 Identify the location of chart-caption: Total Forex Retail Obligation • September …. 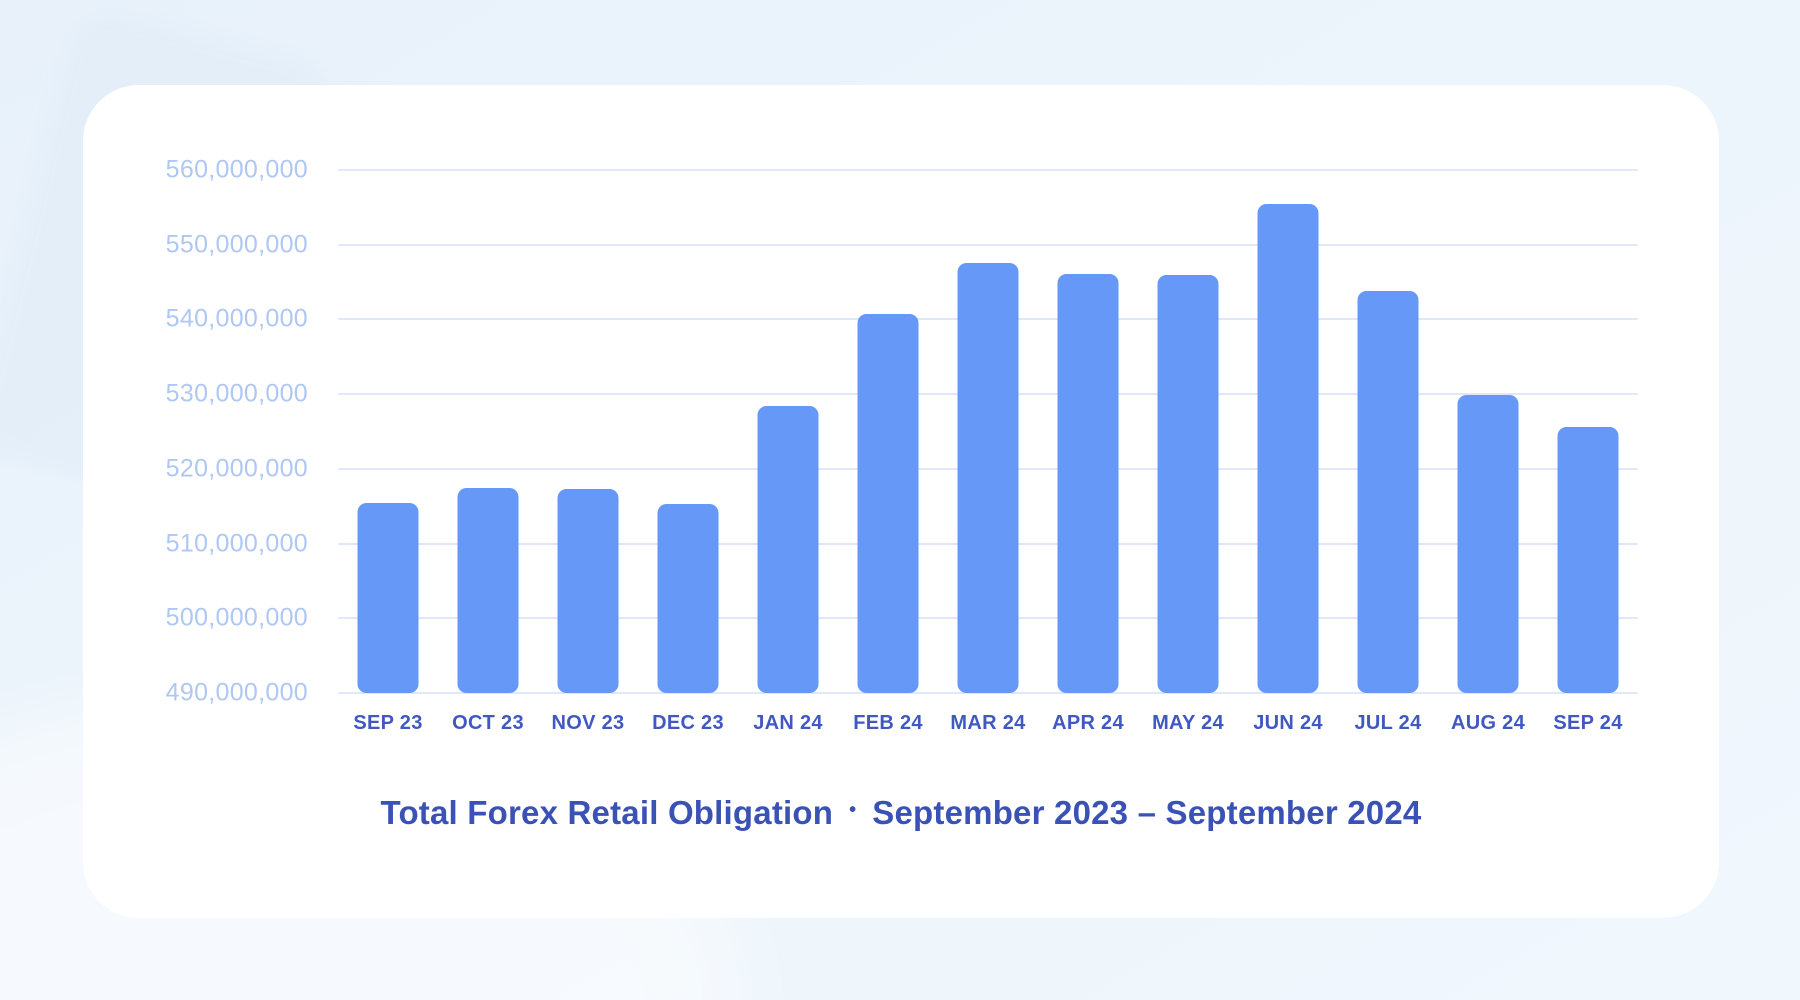
(901, 813).